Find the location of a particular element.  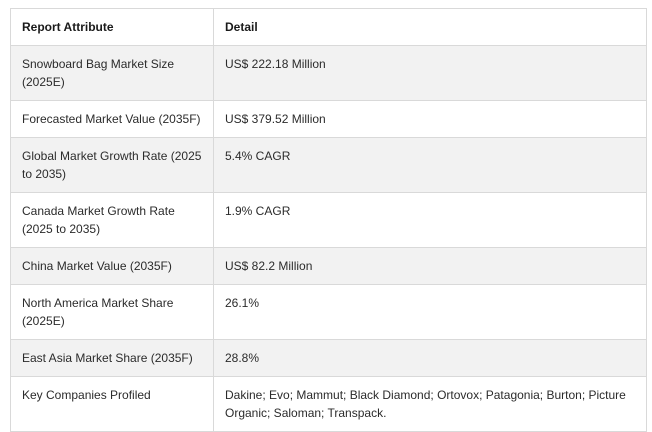

detail-cell: US$ 82.2 Million is located at coordinates (430, 266).